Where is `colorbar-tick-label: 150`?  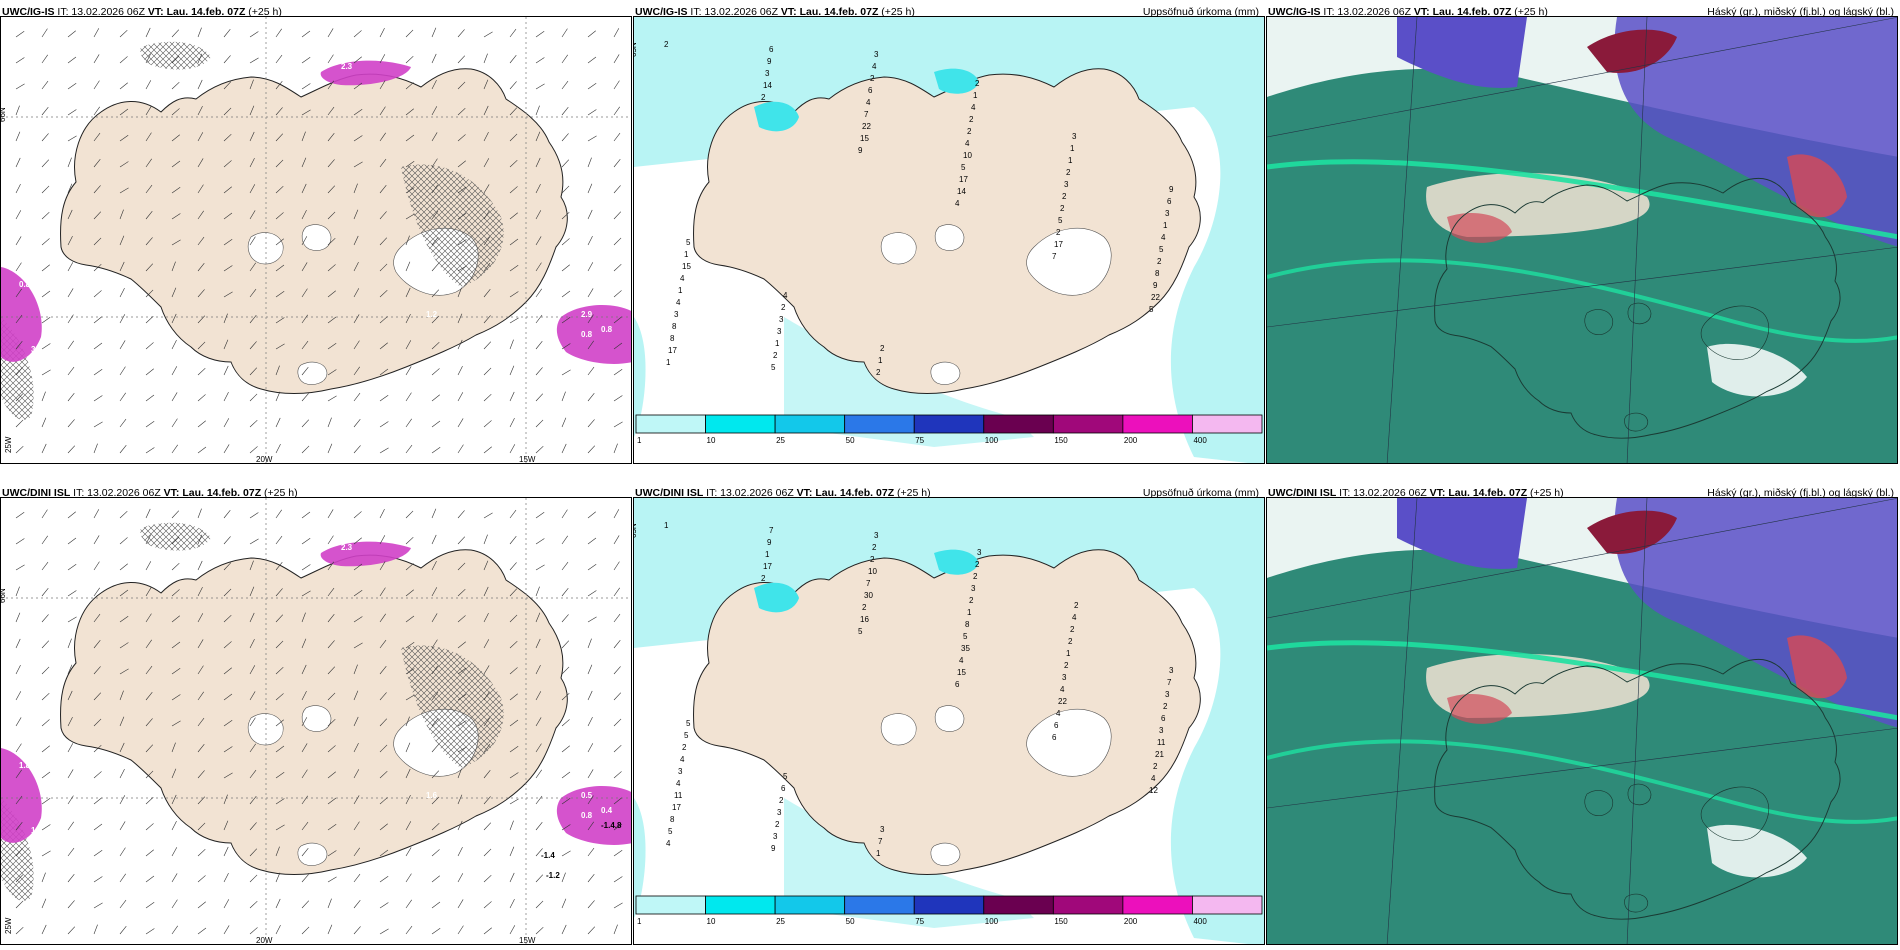 colorbar-tick-label: 150 is located at coordinates (1061, 921).